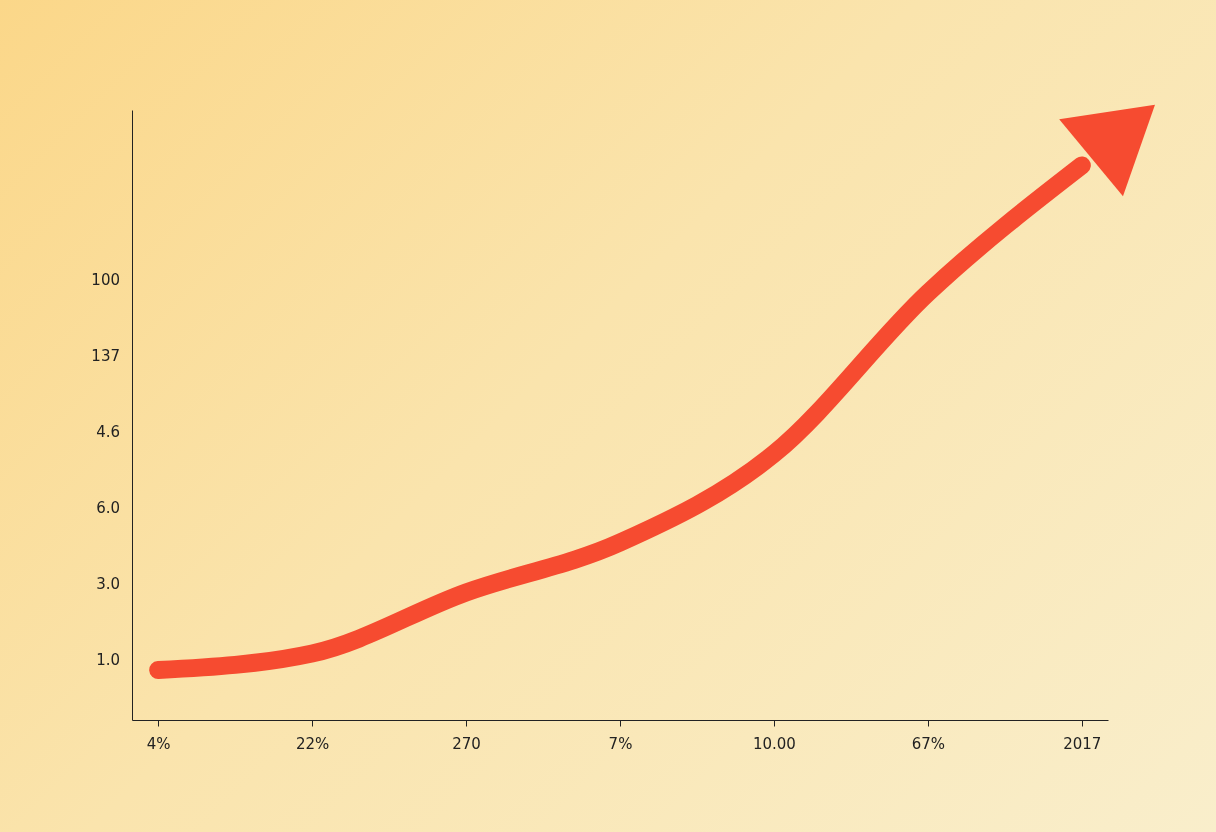 Image resolution: width=1216 pixels, height=832 pixels. I want to click on x-tick-label: 67%, so click(928, 743).